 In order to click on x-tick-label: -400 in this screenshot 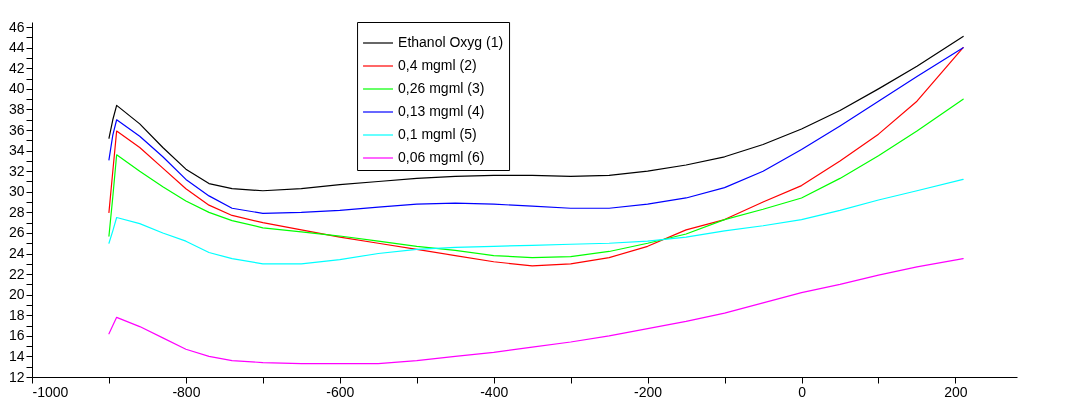, I will do `click(494, 391)`.